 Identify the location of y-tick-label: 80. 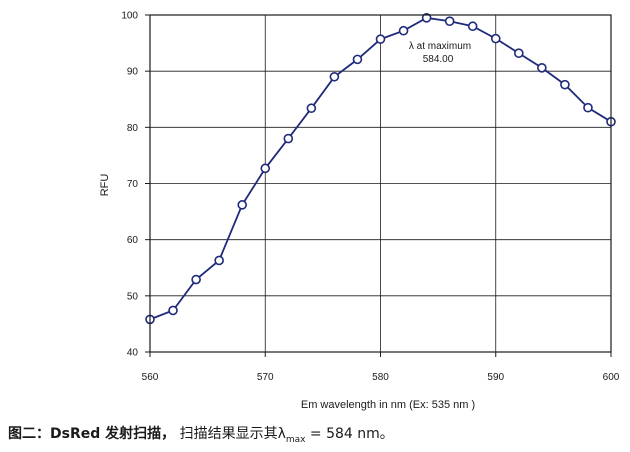
(133, 128).